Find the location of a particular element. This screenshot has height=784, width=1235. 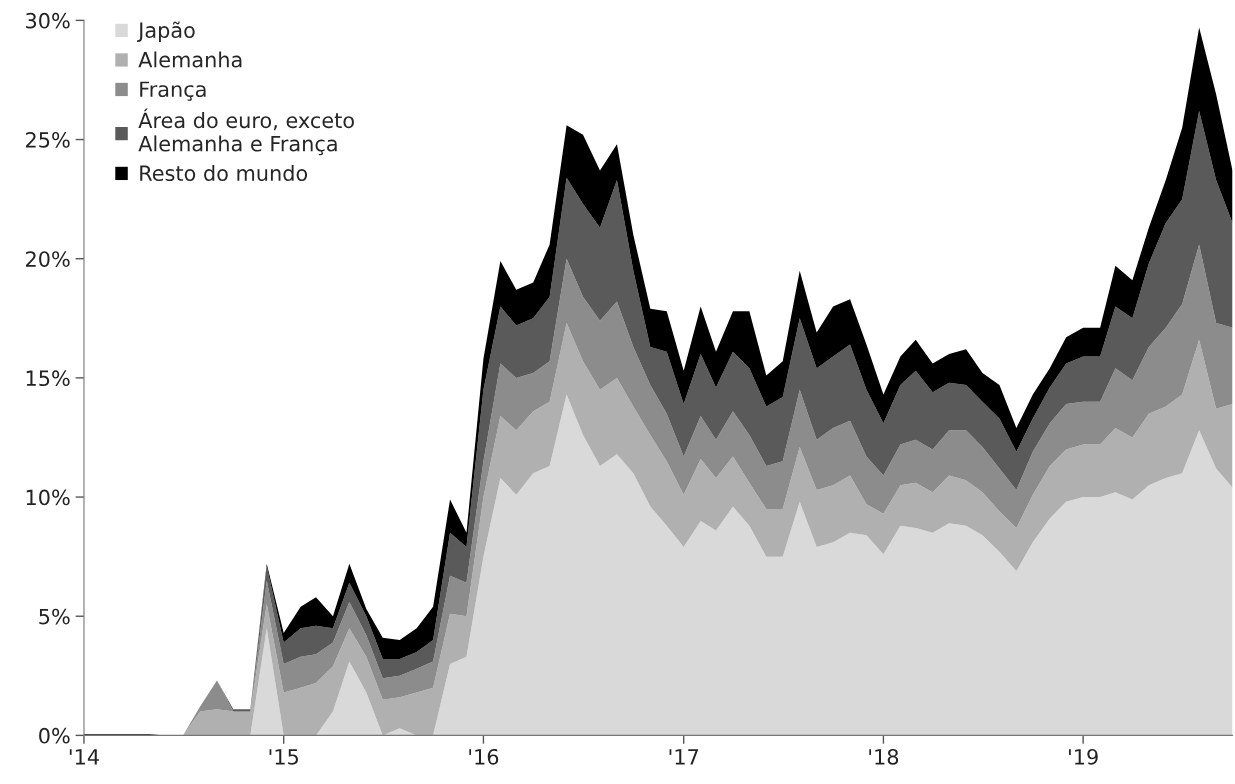

y-tick-label: 0% is located at coordinates (54, 735).